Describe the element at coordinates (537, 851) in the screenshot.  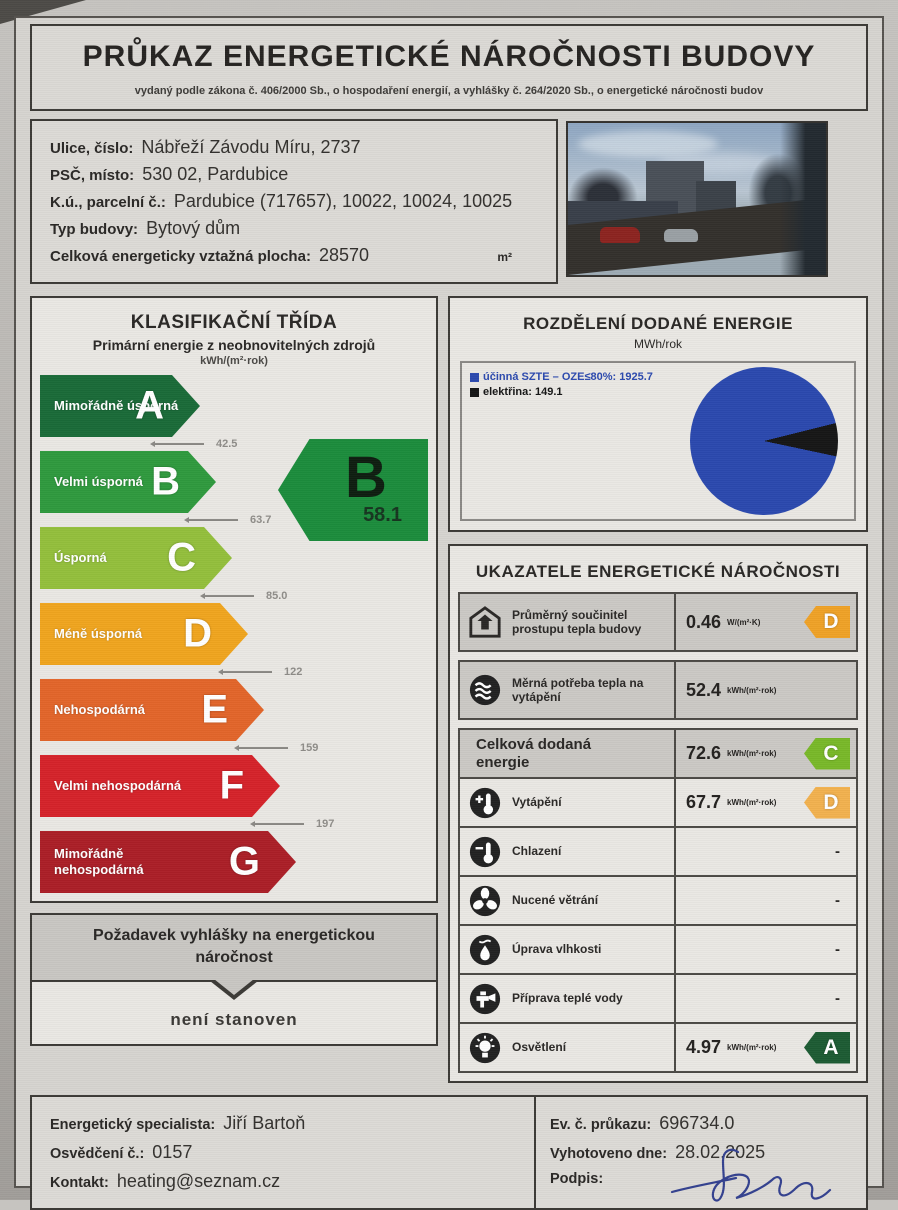
I see `indicator-label: Chlazení` at that location.